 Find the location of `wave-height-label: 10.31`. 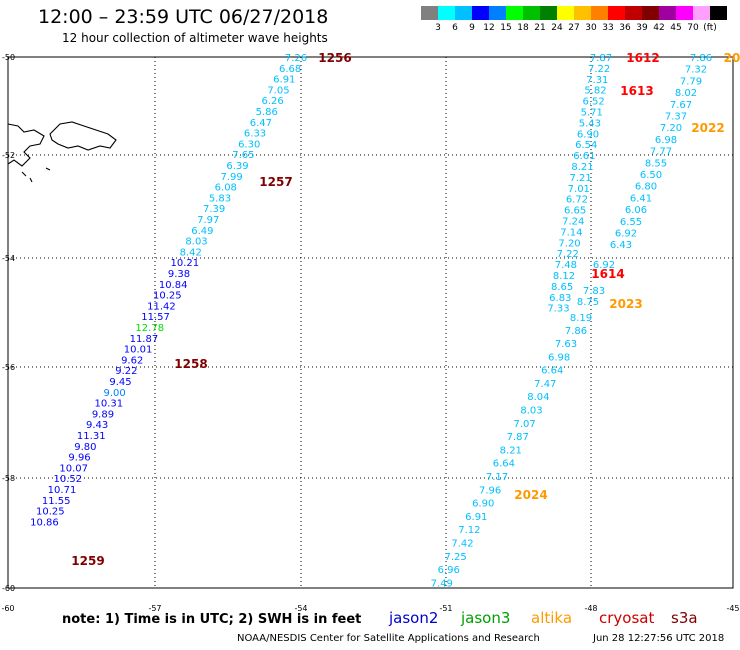

wave-height-label: 10.31 is located at coordinates (108, 404).